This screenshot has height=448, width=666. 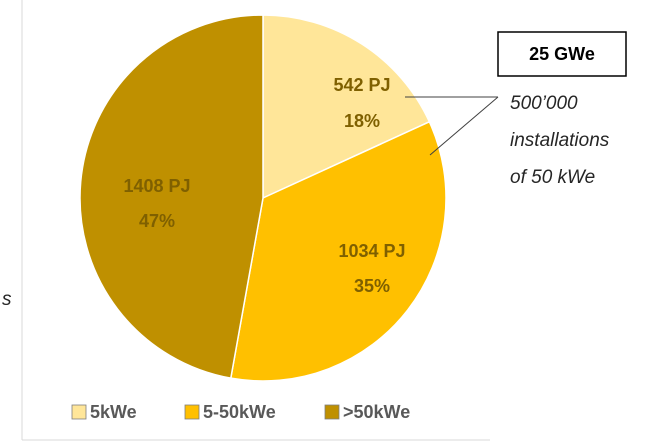 What do you see at coordinates (7, 299) in the screenshot?
I see `annotation-fragment: s` at bounding box center [7, 299].